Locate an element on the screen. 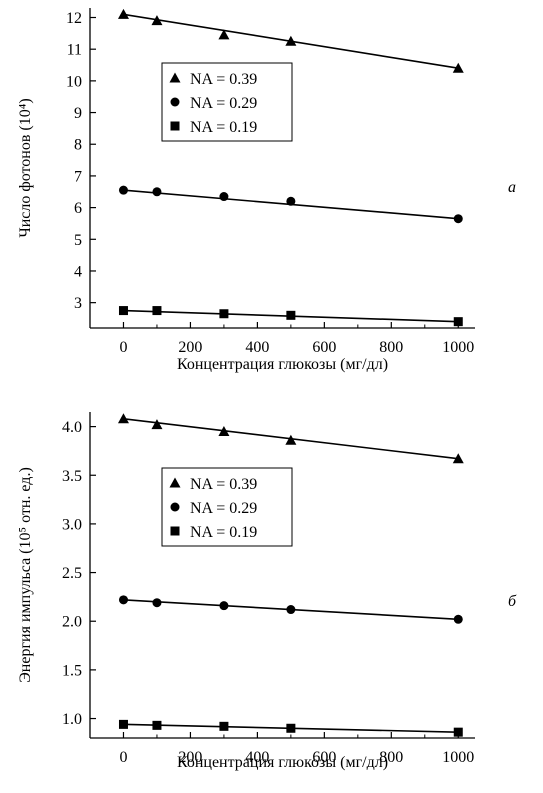  y-tick-label: 2.5 is located at coordinates (72, 573).